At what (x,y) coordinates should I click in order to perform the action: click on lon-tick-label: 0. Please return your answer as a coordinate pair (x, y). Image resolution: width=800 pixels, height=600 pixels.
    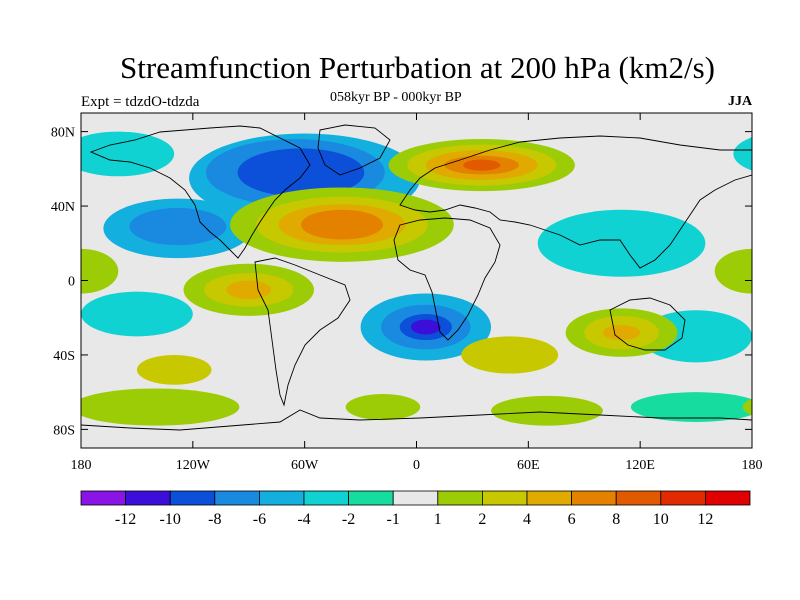
    Looking at the image, I should click on (416, 465).